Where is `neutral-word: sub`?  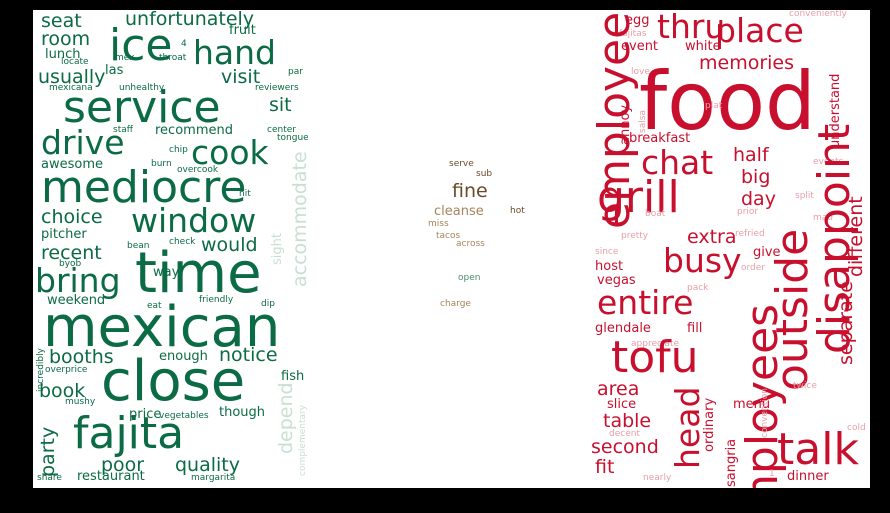 neutral-word: sub is located at coordinates (484, 174).